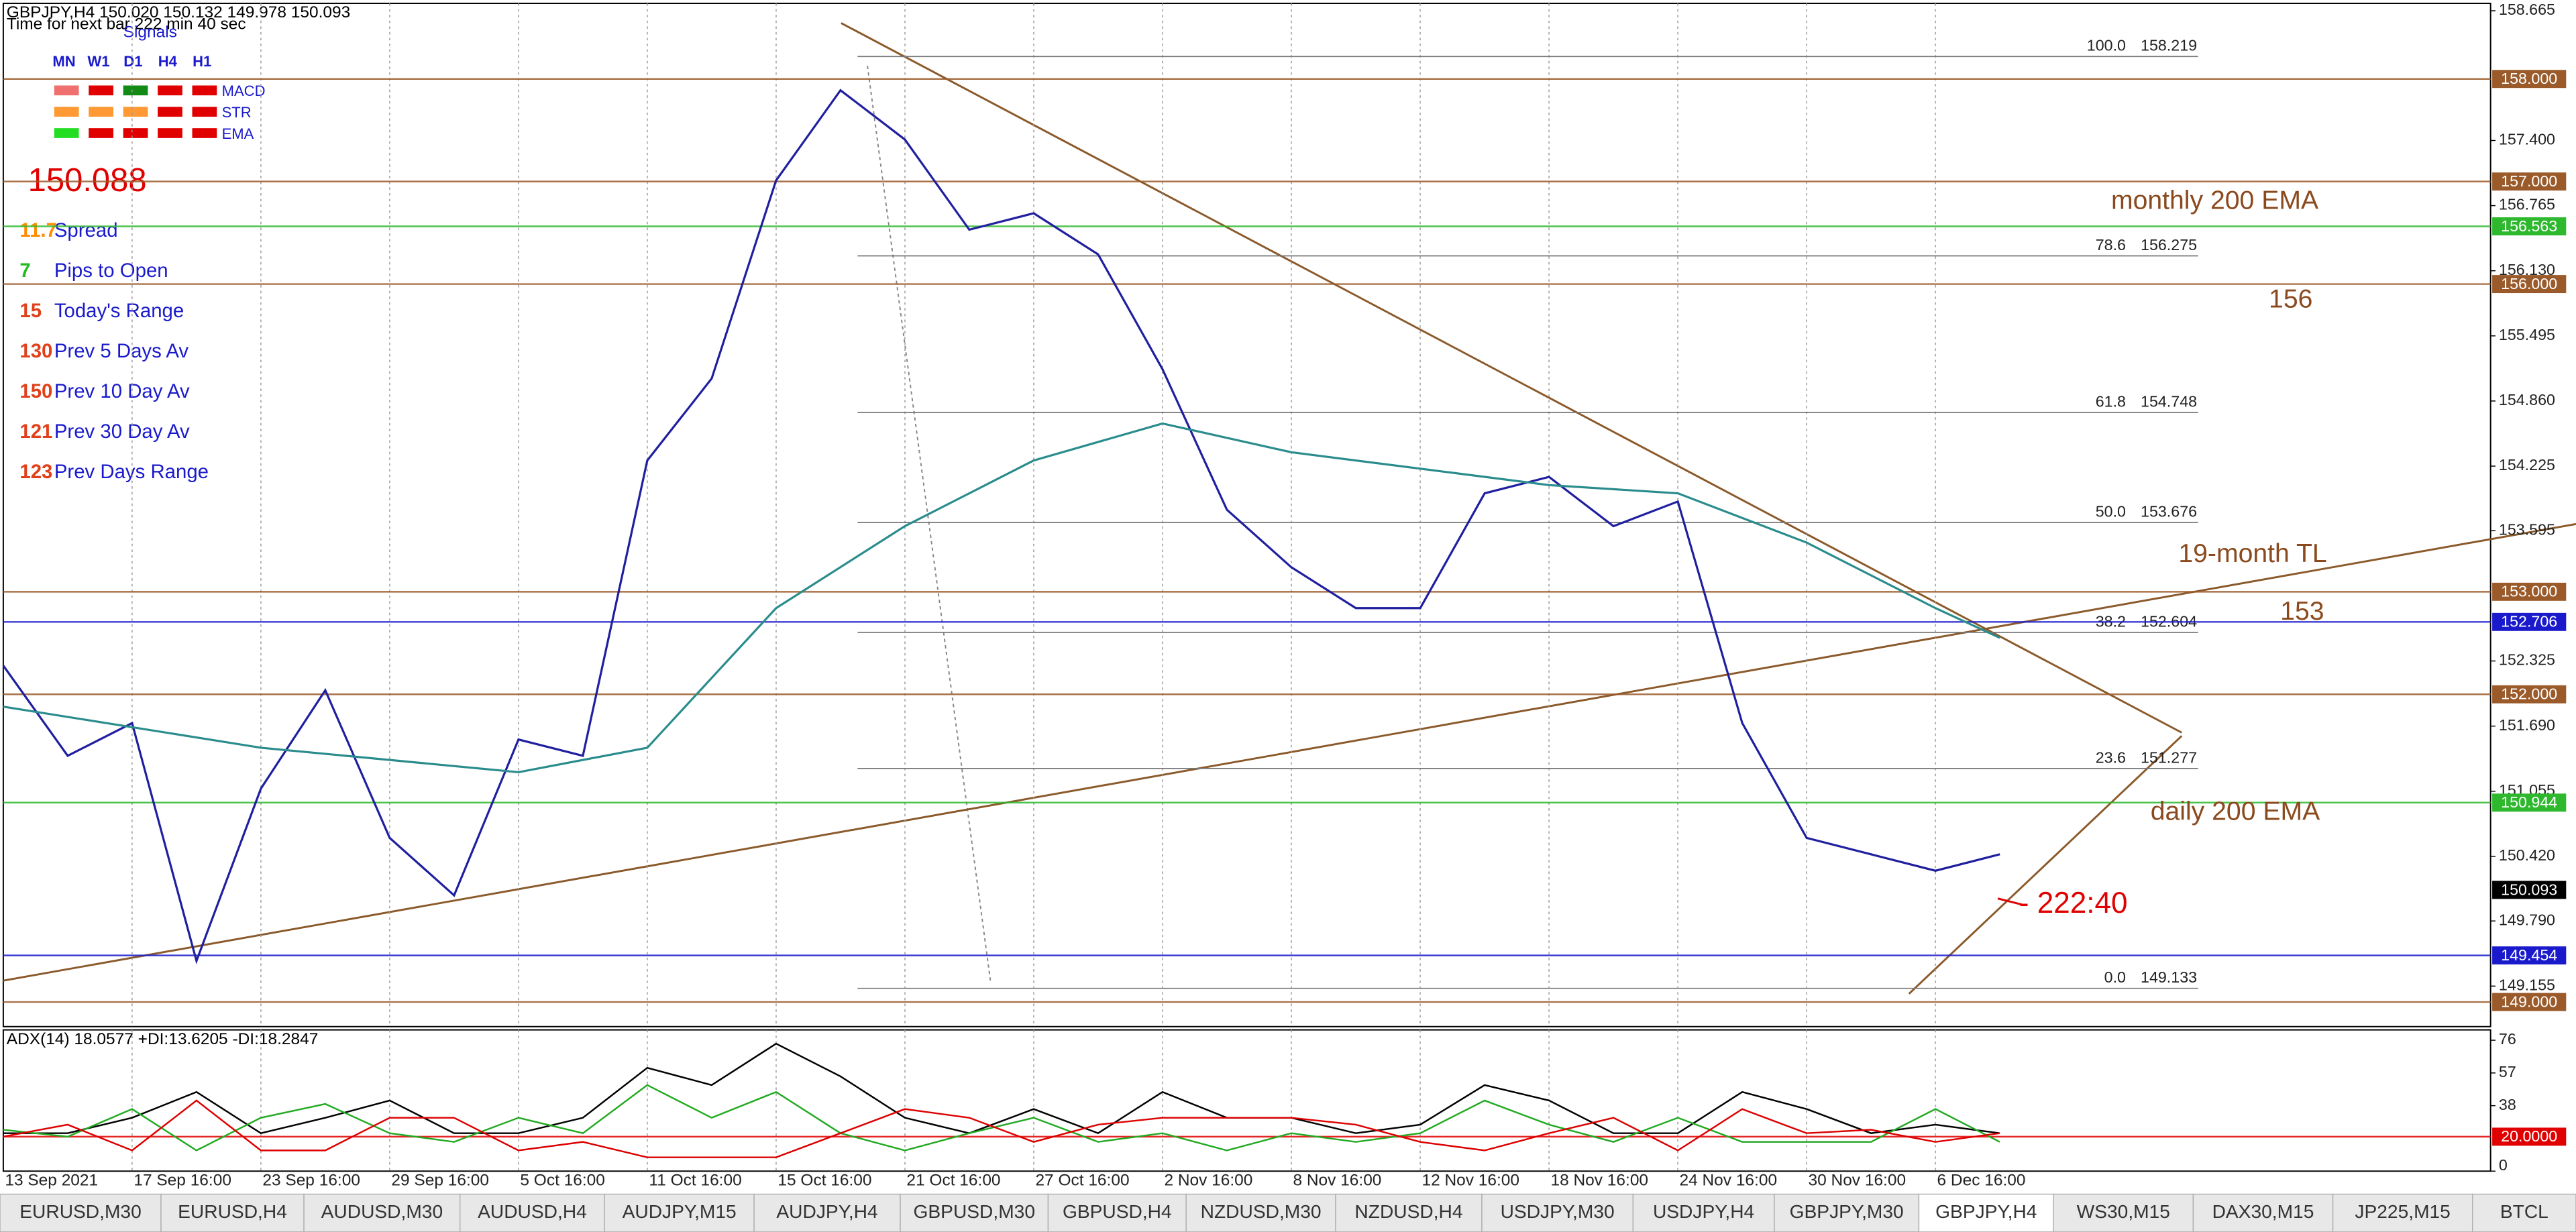 The width and height of the screenshot is (2576, 1232). What do you see at coordinates (2527, 984) in the screenshot?
I see `y-tick-label: 149.155` at bounding box center [2527, 984].